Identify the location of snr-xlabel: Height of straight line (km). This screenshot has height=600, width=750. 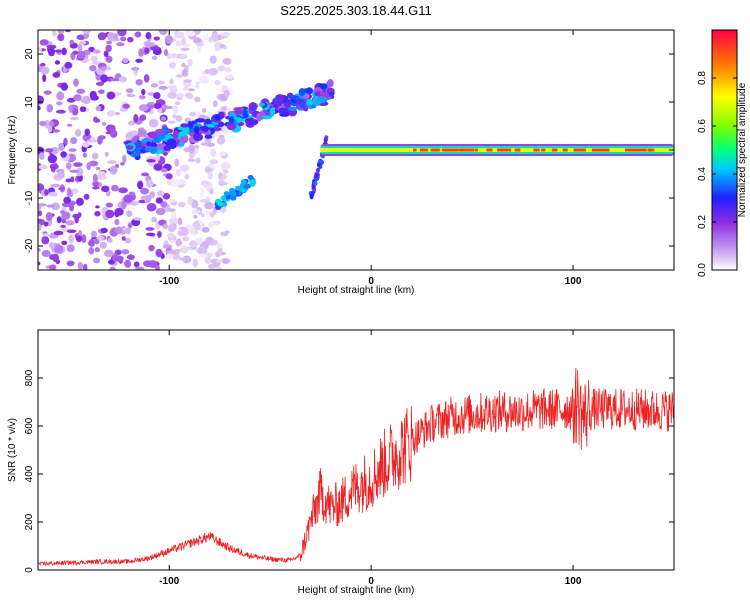
(356, 590).